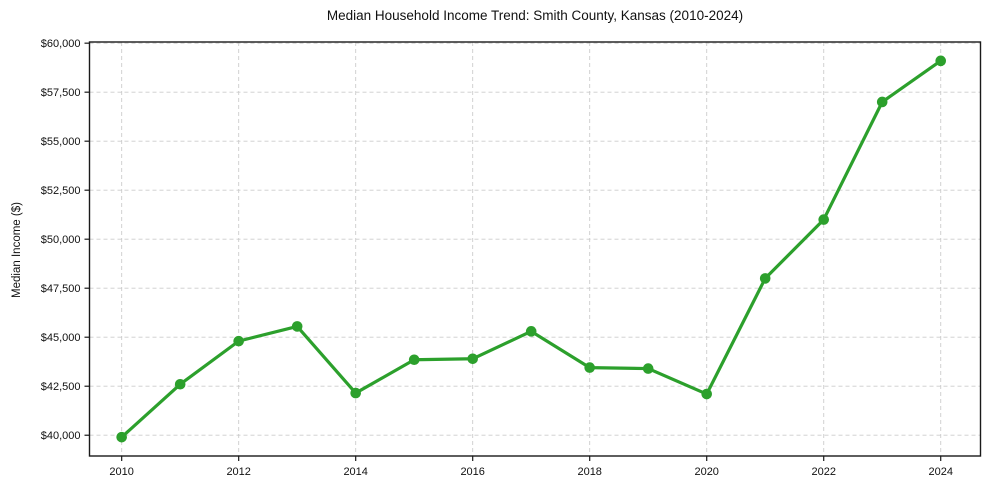 This screenshot has height=490, width=989. I want to click on x-tick-label: 2010, so click(121, 472).